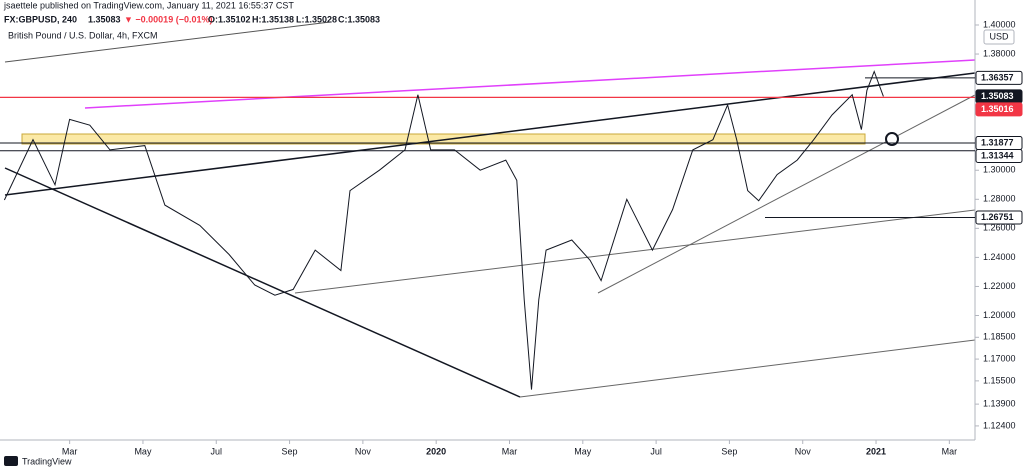 The width and height of the screenshot is (1024, 472). Describe the element at coordinates (876, 451) in the screenshot. I see `x-tick-label: 2021` at that location.